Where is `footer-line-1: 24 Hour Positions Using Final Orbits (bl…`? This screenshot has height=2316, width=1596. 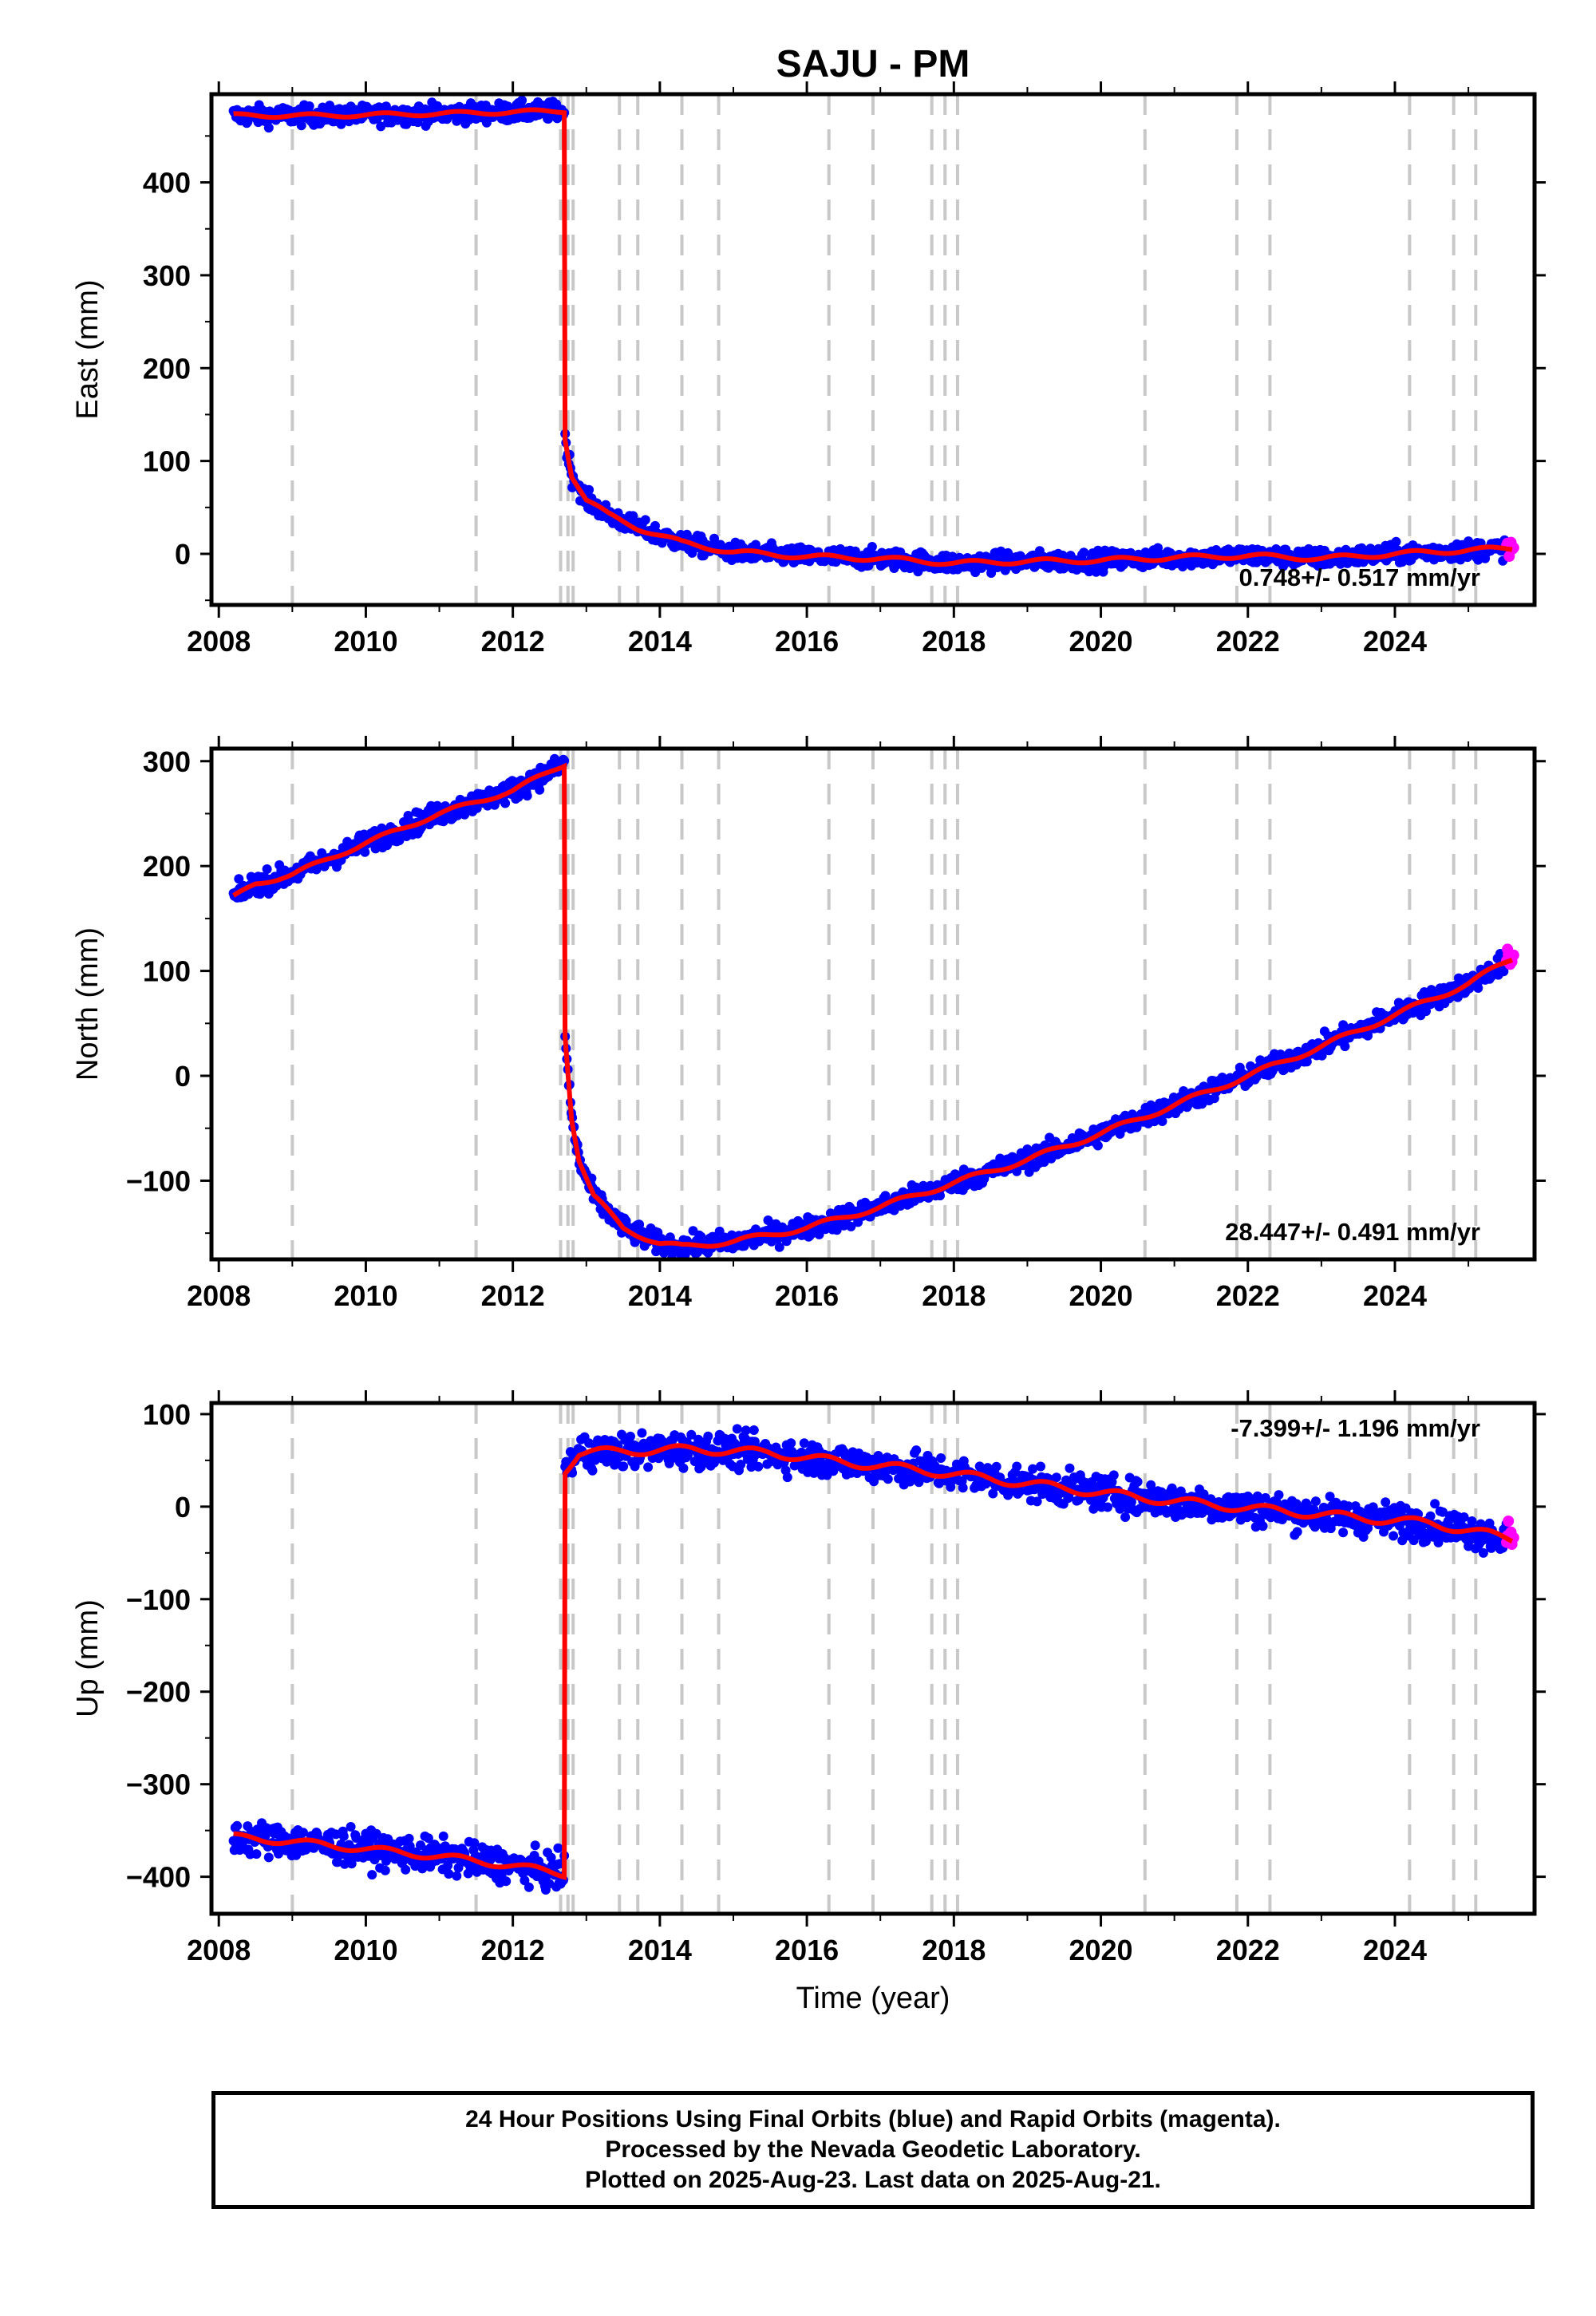 footer-line-1: 24 Hour Positions Using Final Orbits (bl… is located at coordinates (873, 2119).